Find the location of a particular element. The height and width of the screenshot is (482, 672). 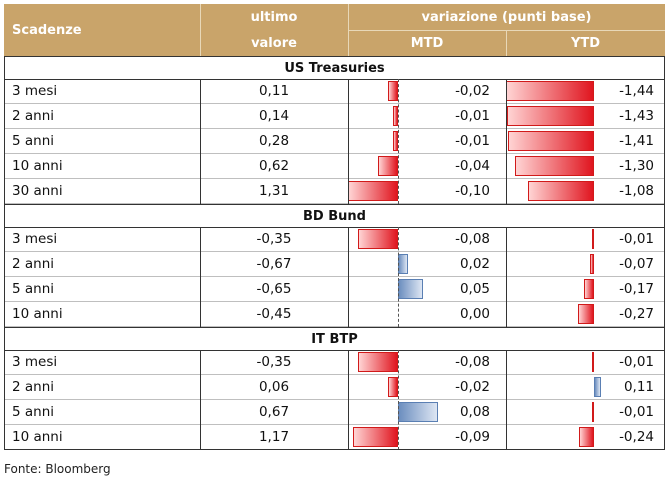

mtd-value: -0,09 is located at coordinates (472, 437).